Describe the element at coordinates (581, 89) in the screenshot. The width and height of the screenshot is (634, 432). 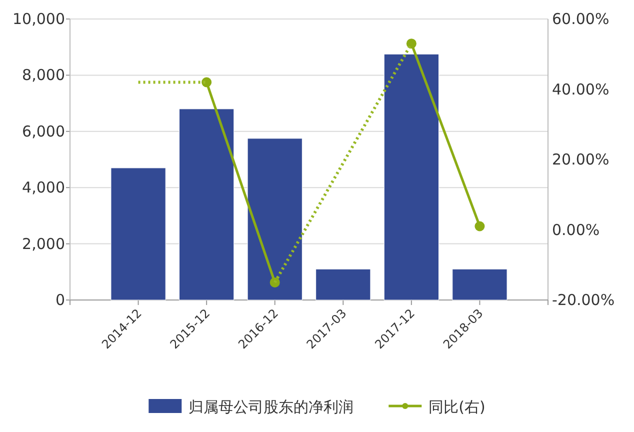
I see `y2-tick-label: 40.00%` at that location.